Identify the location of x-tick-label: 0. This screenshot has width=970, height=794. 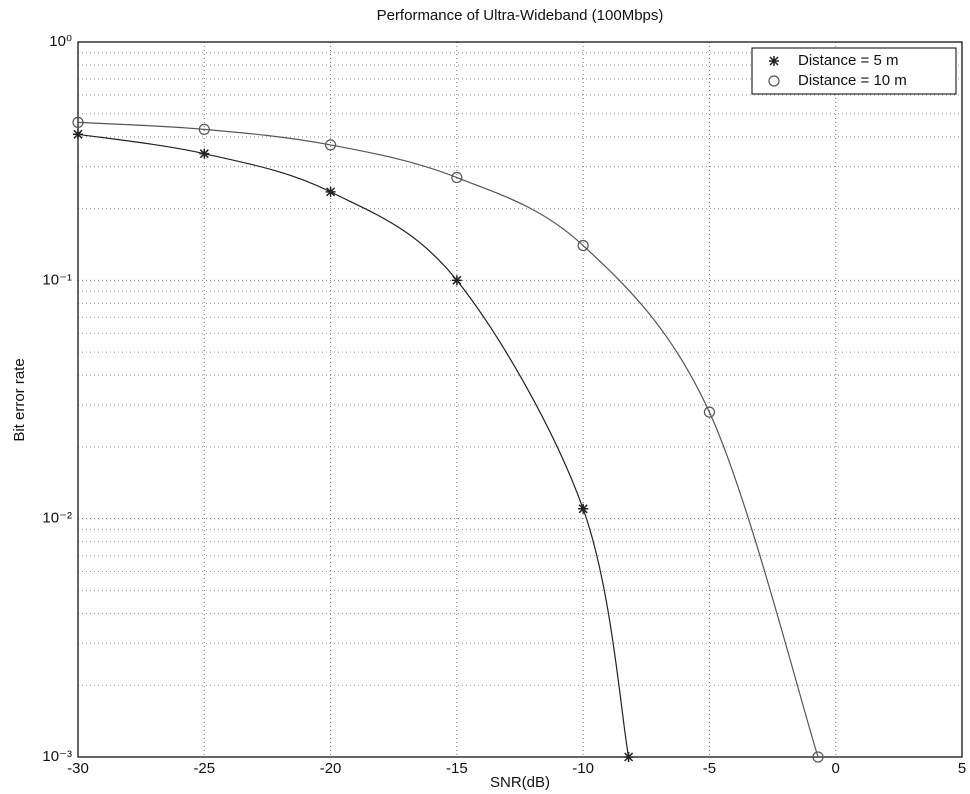
(836, 768).